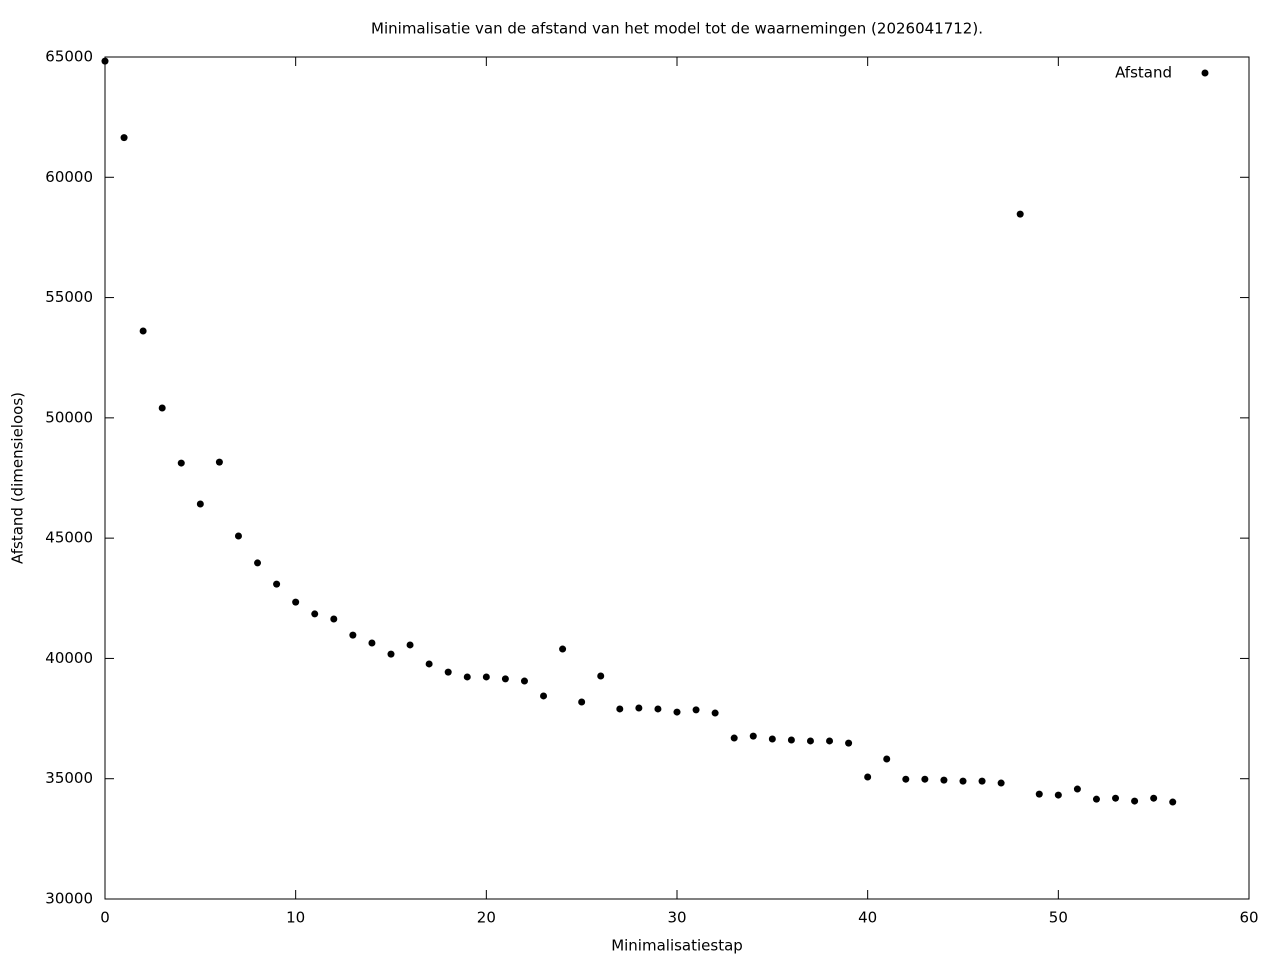 The width and height of the screenshot is (1280, 960). What do you see at coordinates (69, 57) in the screenshot?
I see `y-tick-label: 65000` at bounding box center [69, 57].